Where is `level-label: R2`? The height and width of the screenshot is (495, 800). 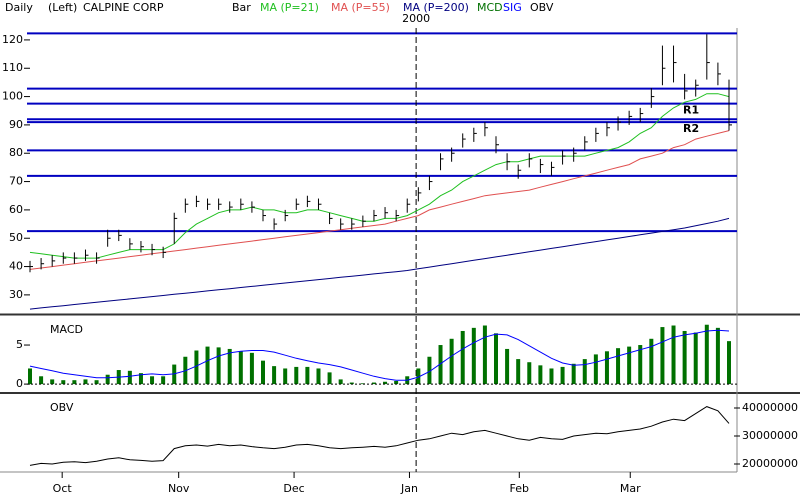 level-label: R2 is located at coordinates (691, 128).